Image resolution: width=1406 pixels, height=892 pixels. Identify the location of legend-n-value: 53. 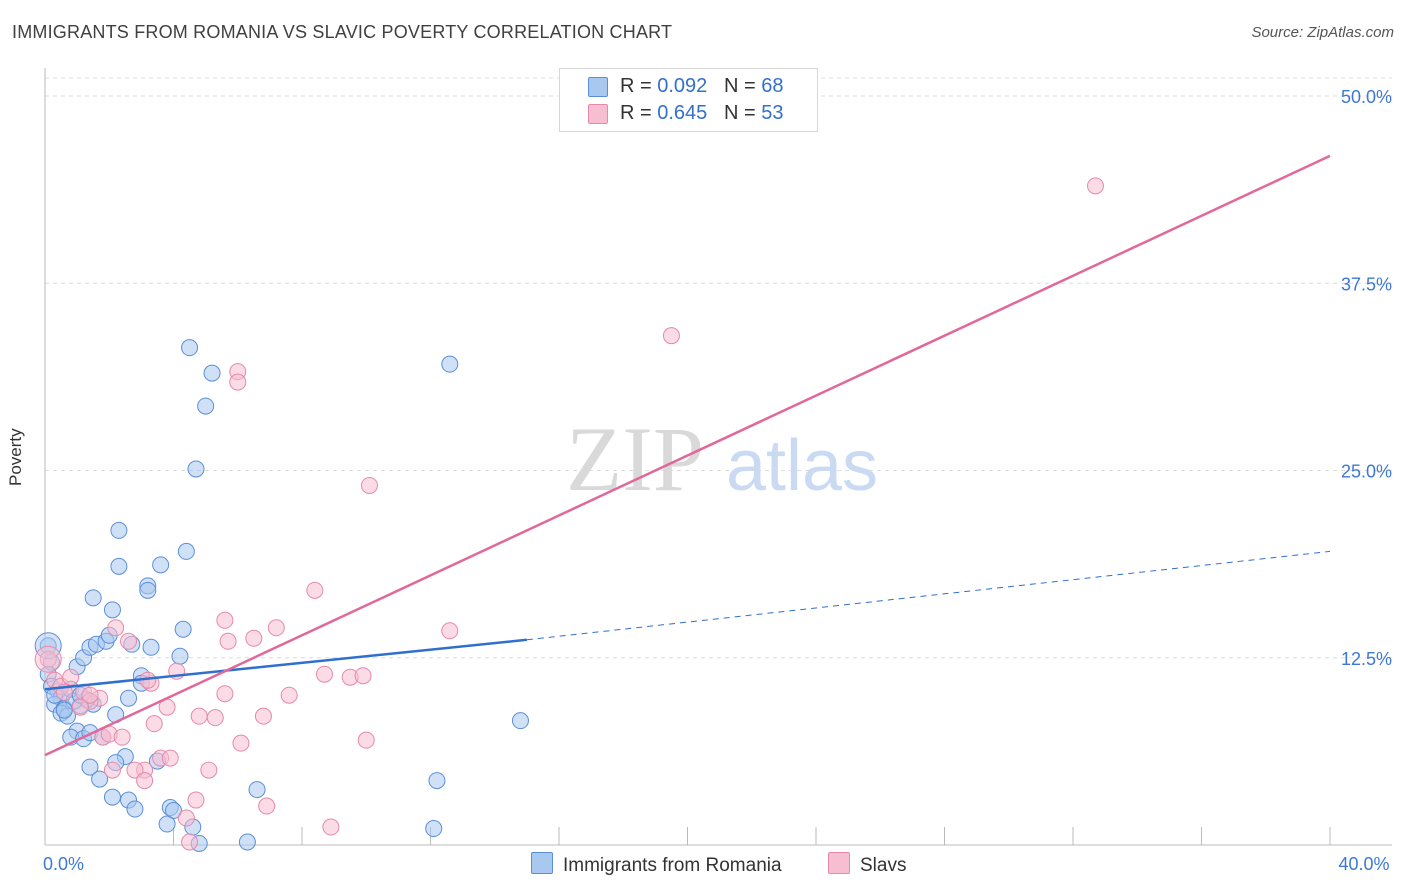
(772, 113).